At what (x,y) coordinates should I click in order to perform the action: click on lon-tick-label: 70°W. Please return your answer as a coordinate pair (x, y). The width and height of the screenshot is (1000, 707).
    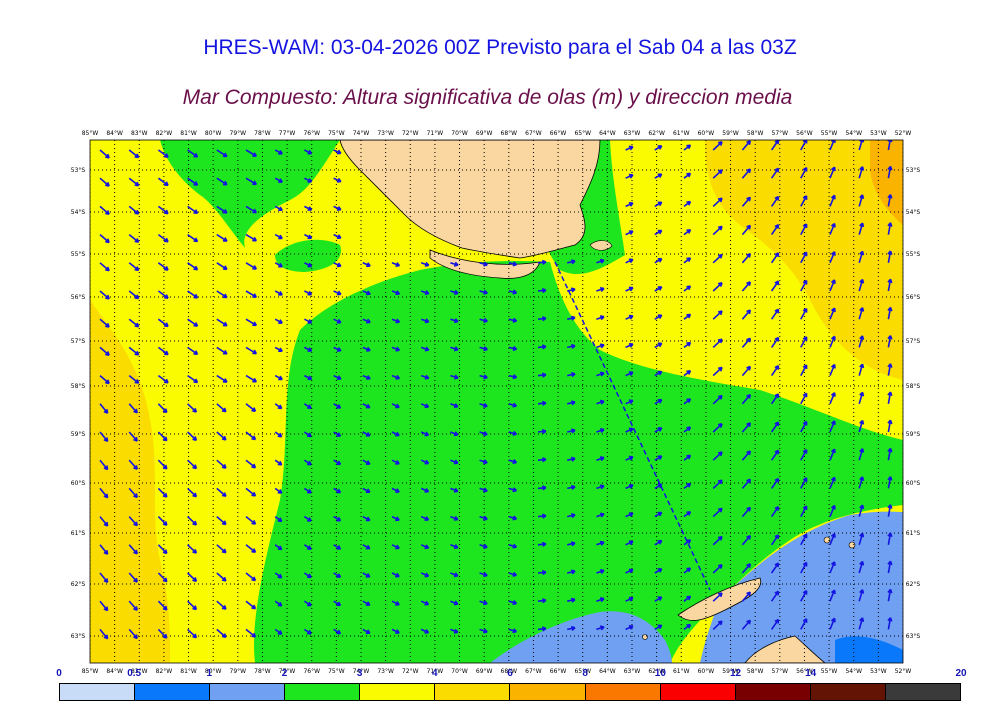
    Looking at the image, I should click on (459, 133).